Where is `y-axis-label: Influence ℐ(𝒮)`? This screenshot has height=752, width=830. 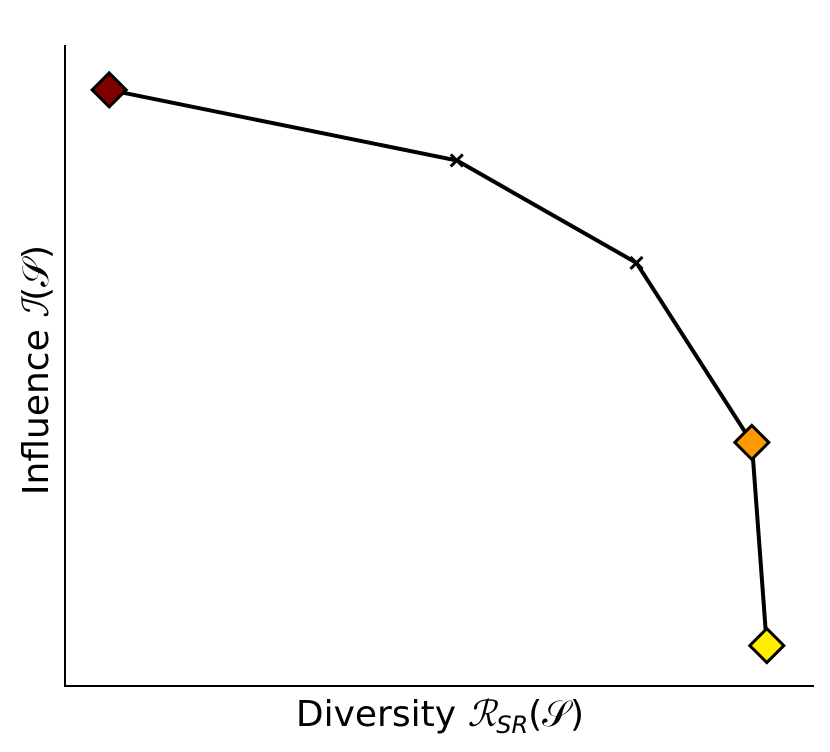 y-axis-label: Influence ℐ(𝒮) is located at coordinates (36, 370).